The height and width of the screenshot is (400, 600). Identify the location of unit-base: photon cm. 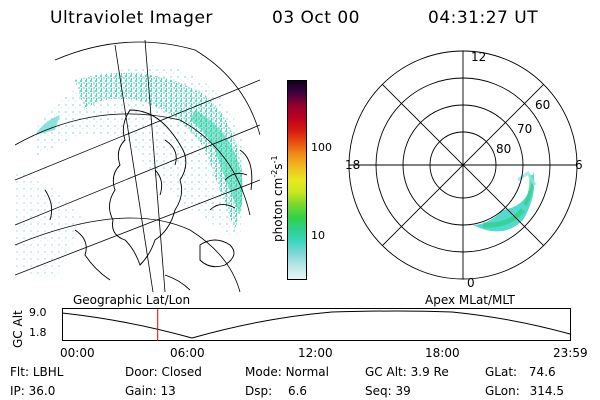
(278, 209).